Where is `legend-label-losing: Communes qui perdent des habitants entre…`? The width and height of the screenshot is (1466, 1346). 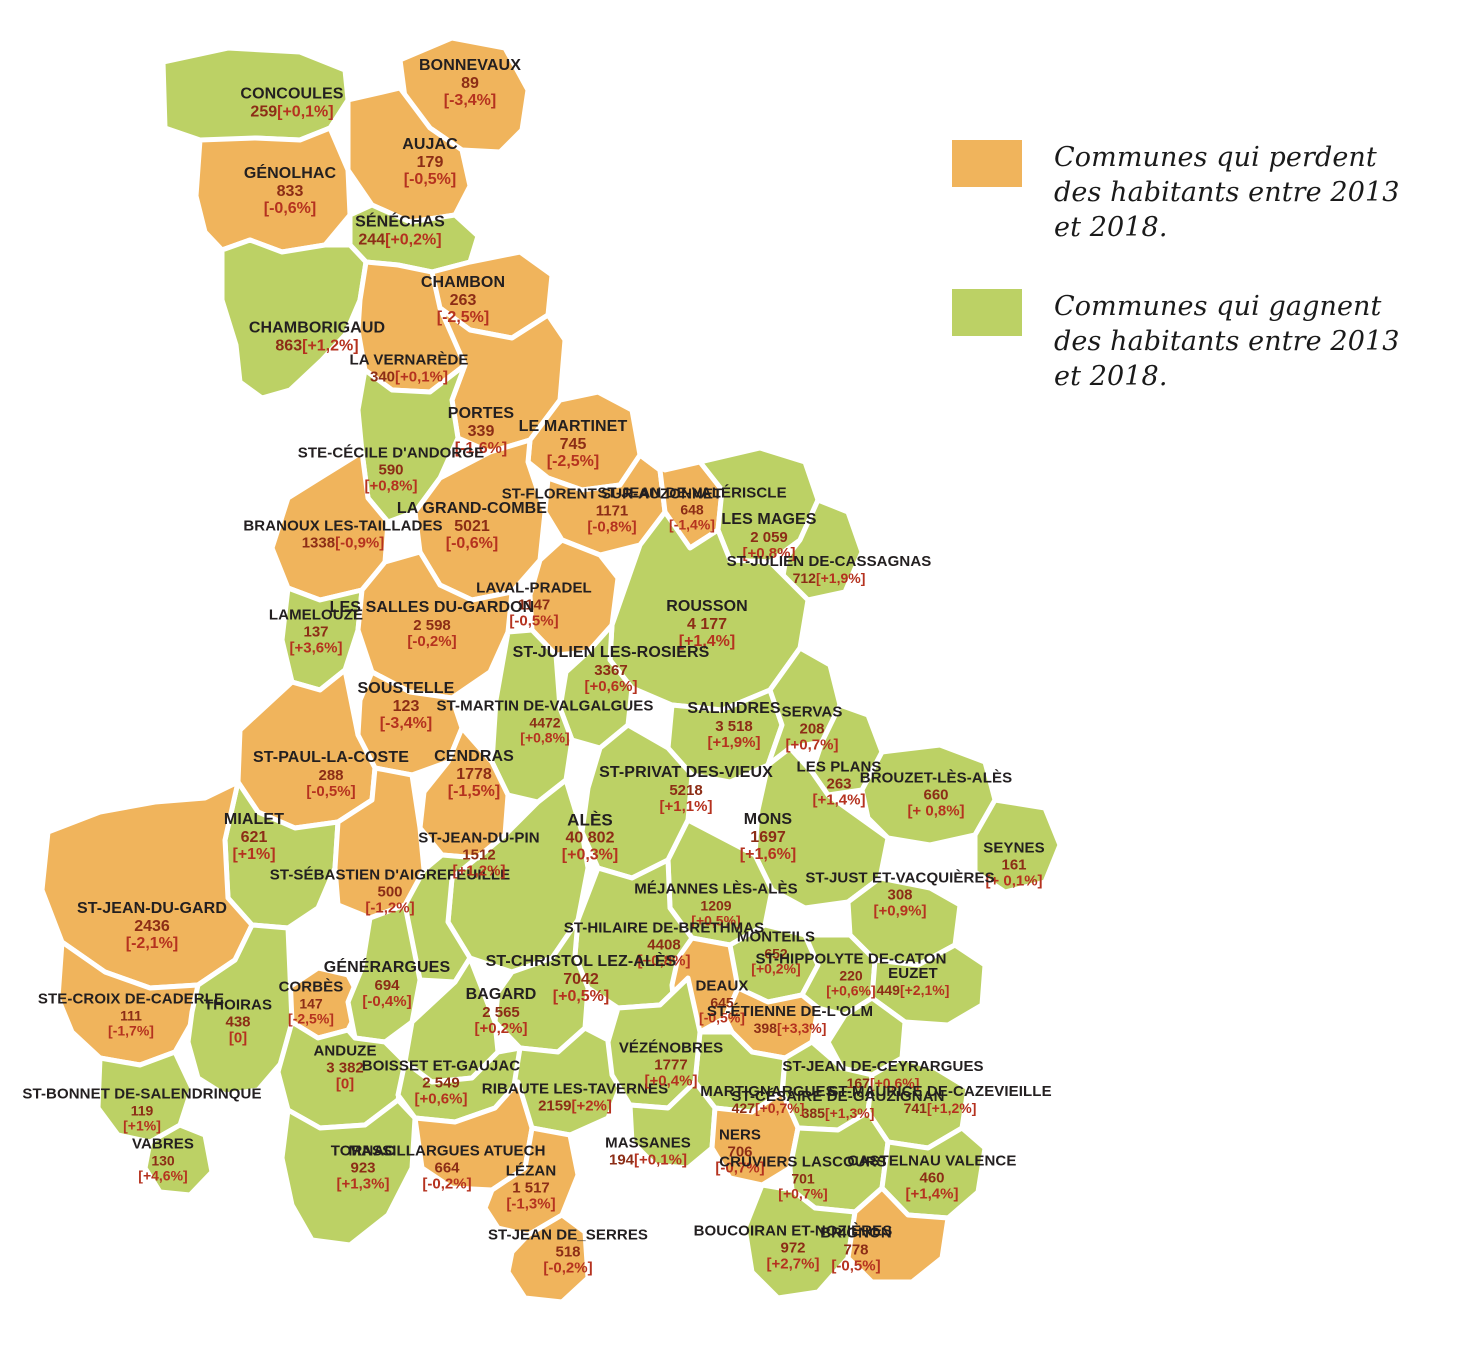
legend-label-losing: Communes qui perdent des habitants entre… is located at coordinates (1227, 193).